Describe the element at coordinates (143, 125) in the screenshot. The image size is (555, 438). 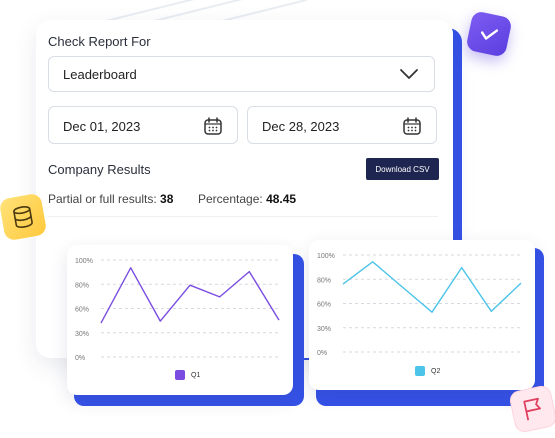
I see `start-date-field: Dec 01, 2023` at that location.